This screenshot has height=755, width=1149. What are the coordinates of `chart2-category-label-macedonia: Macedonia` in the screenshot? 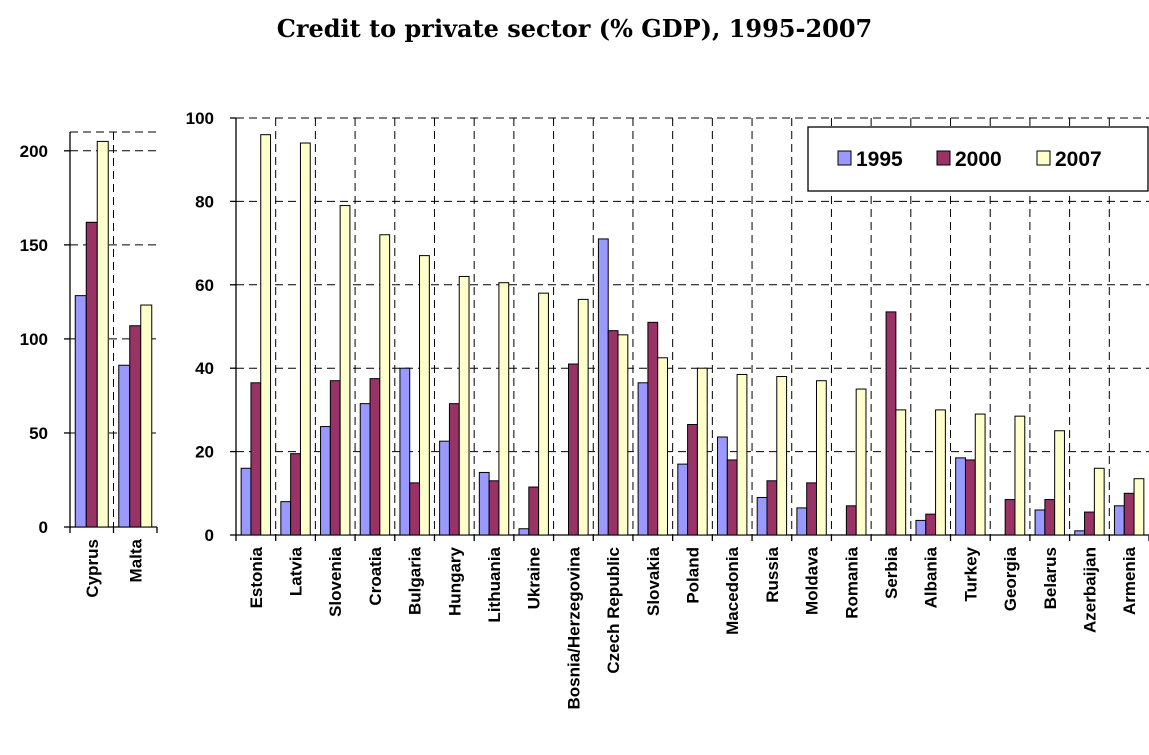 It's located at (732, 590).